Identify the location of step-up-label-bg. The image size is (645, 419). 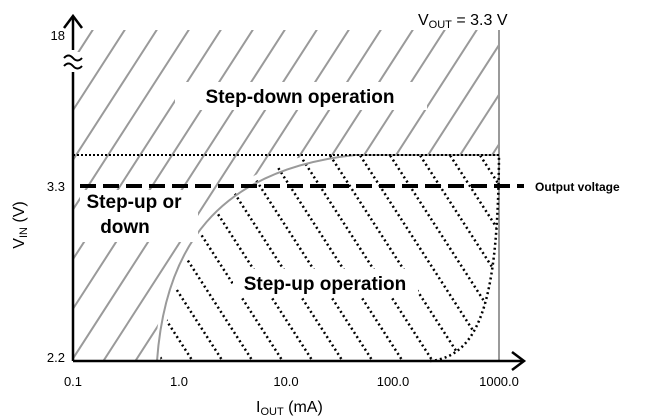
(325, 283).